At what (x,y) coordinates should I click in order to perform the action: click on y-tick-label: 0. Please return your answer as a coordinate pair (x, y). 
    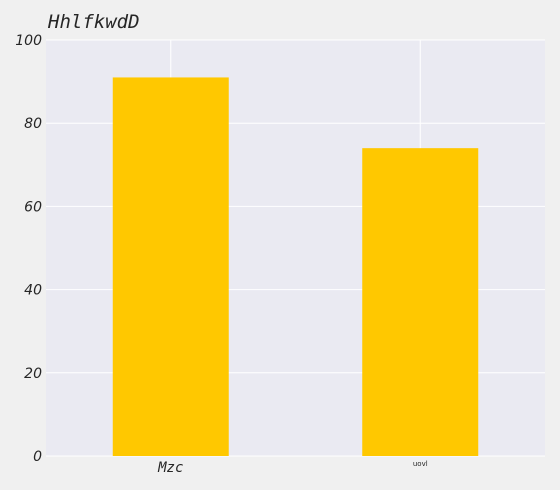
    Looking at the image, I should click on (37, 457).